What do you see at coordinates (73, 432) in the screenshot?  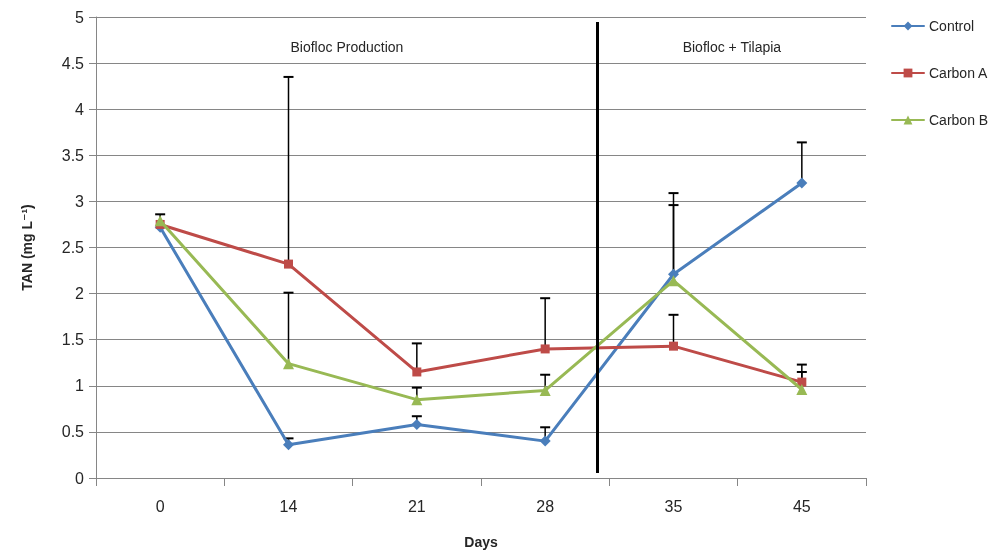 I see `y-tick-label: 0.5` at bounding box center [73, 432].